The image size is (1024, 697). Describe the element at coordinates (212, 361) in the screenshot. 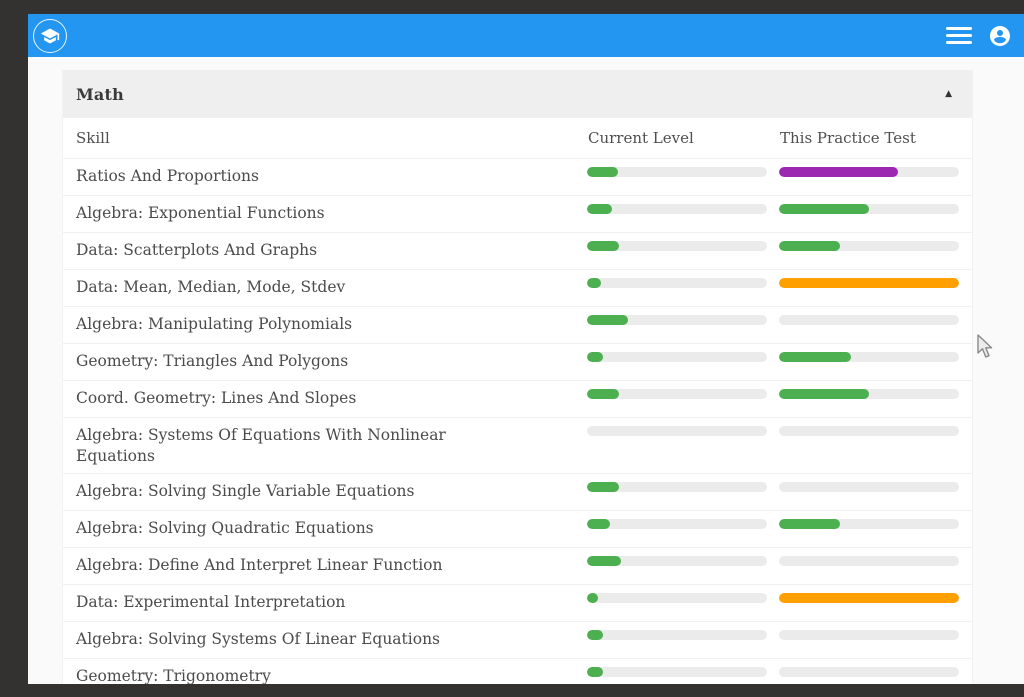

I see `skill-name: Geometry: Triangles And Polygons` at that location.